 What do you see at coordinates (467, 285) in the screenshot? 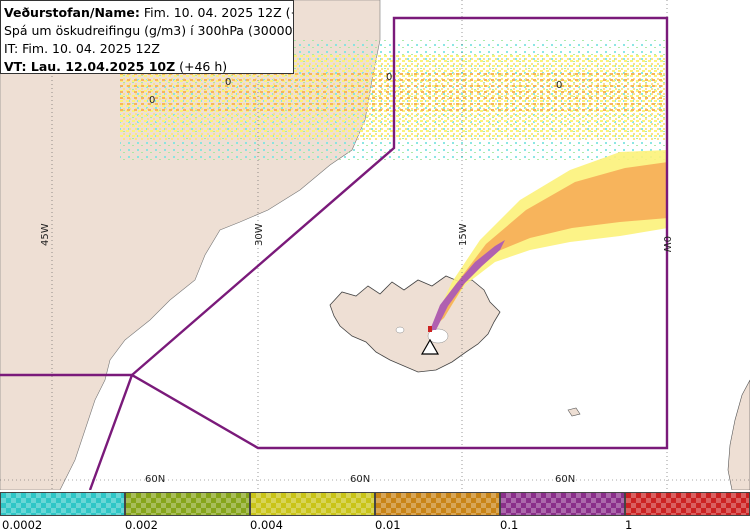
I see `ash-plume-high` at bounding box center [467, 285].